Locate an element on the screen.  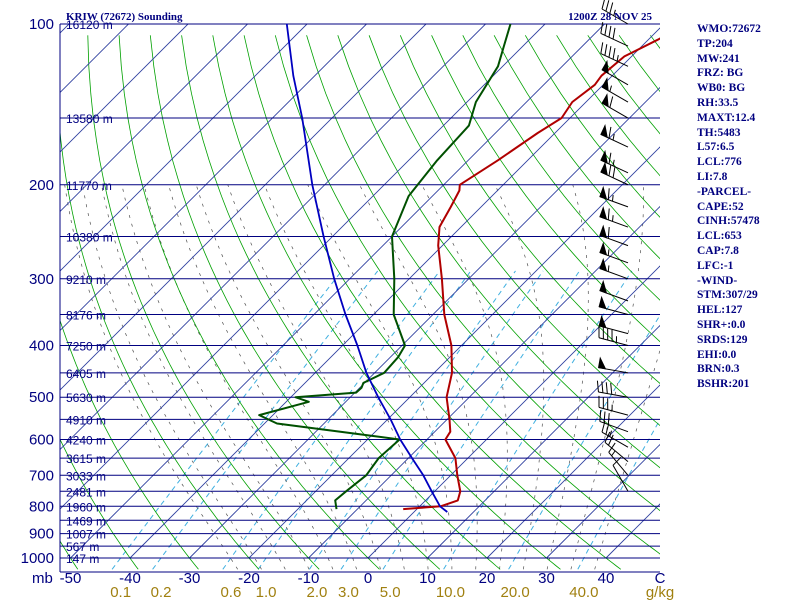
height-label: 2481 m is located at coordinates (86, 492).